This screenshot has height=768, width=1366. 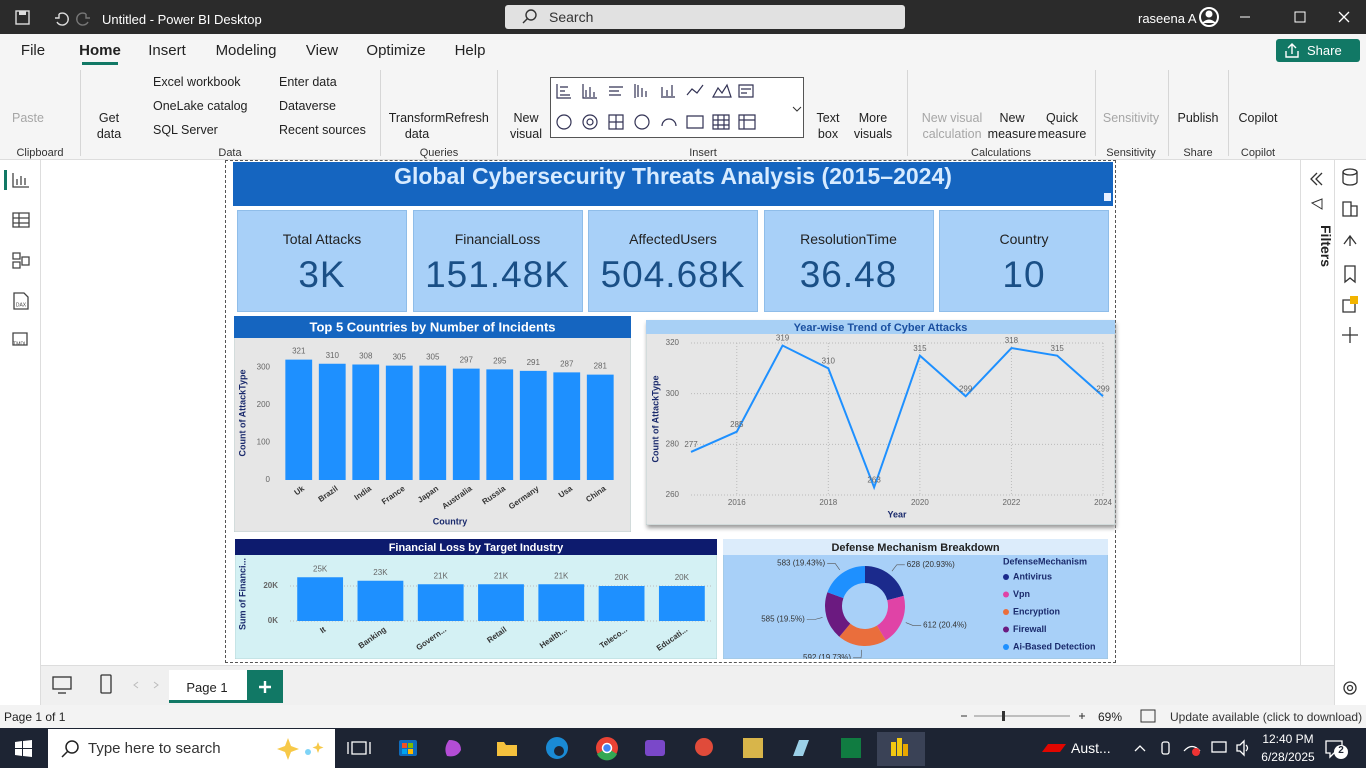 I want to click on menu-tab: Help, so click(x=470, y=50).